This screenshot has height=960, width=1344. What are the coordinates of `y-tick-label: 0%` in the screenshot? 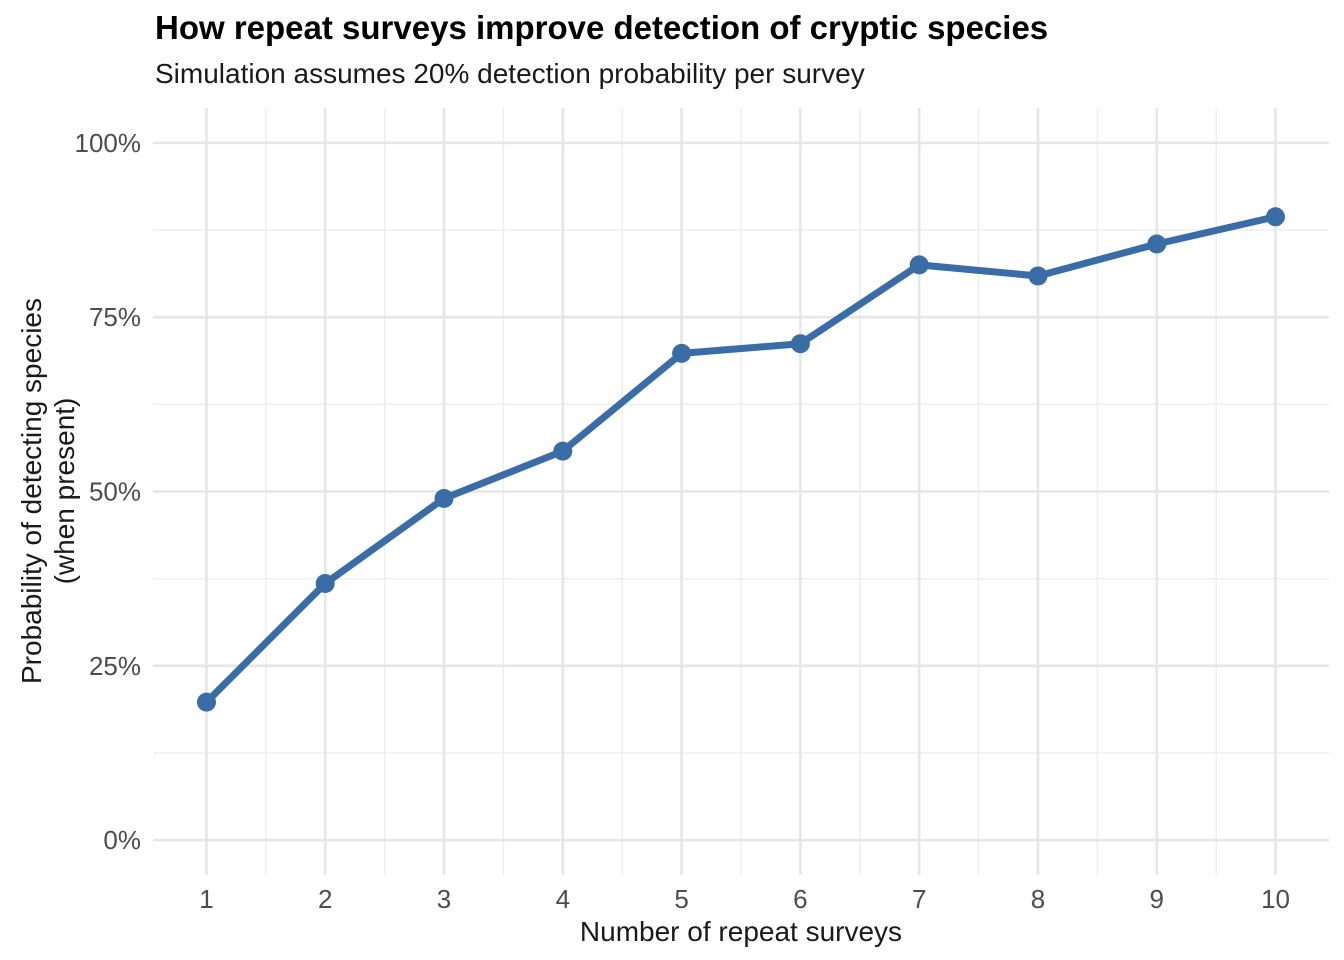 It's located at (122, 840).